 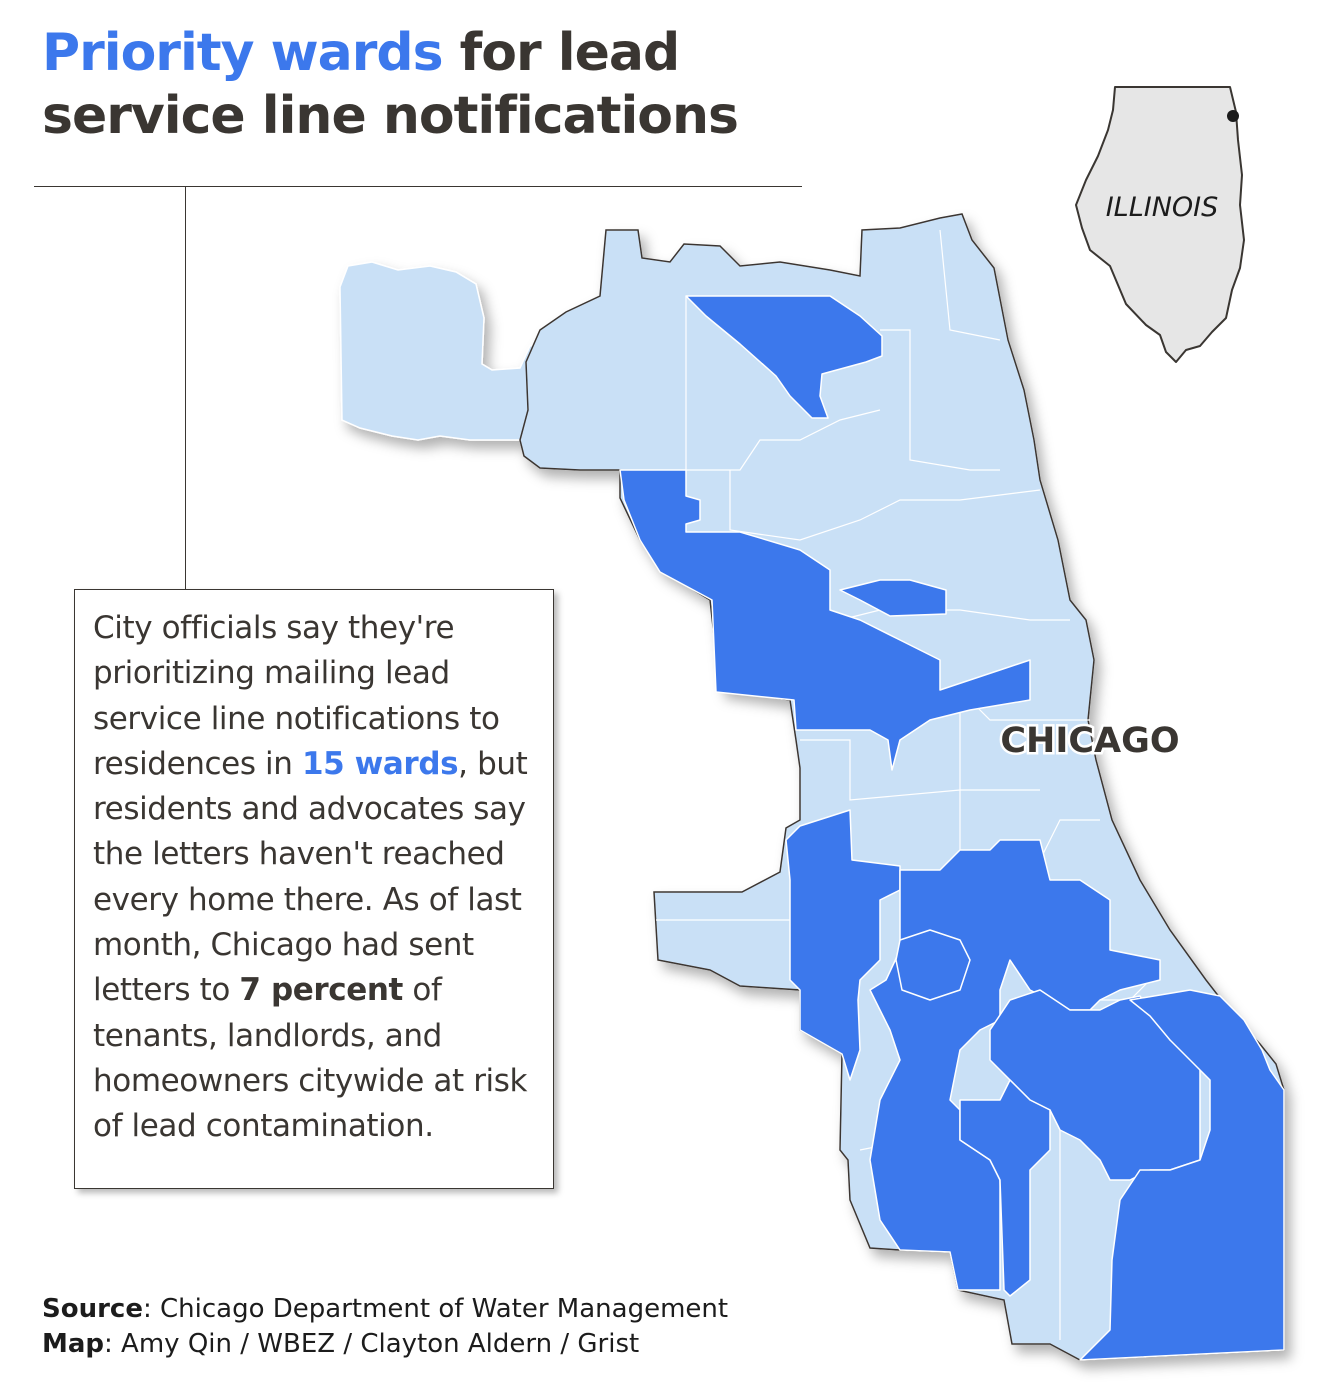 What do you see at coordinates (1233, 116) in the screenshot?
I see `chicago-location-dot` at bounding box center [1233, 116].